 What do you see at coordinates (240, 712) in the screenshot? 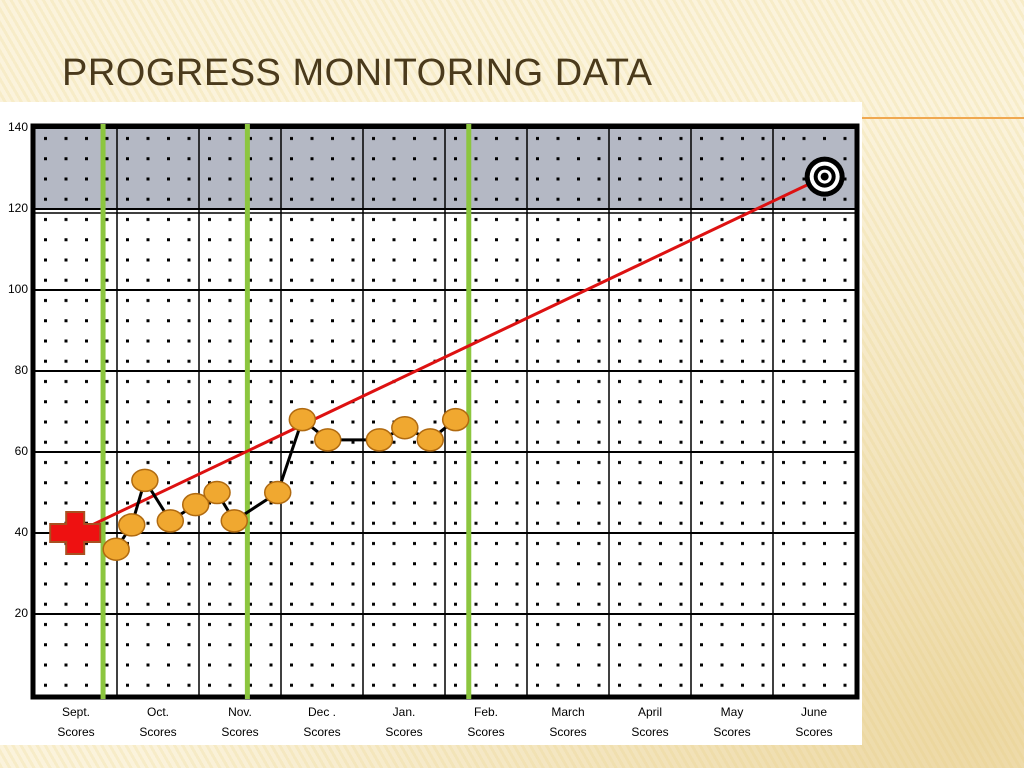
I see `x-tick-label: Nov.` at bounding box center [240, 712].